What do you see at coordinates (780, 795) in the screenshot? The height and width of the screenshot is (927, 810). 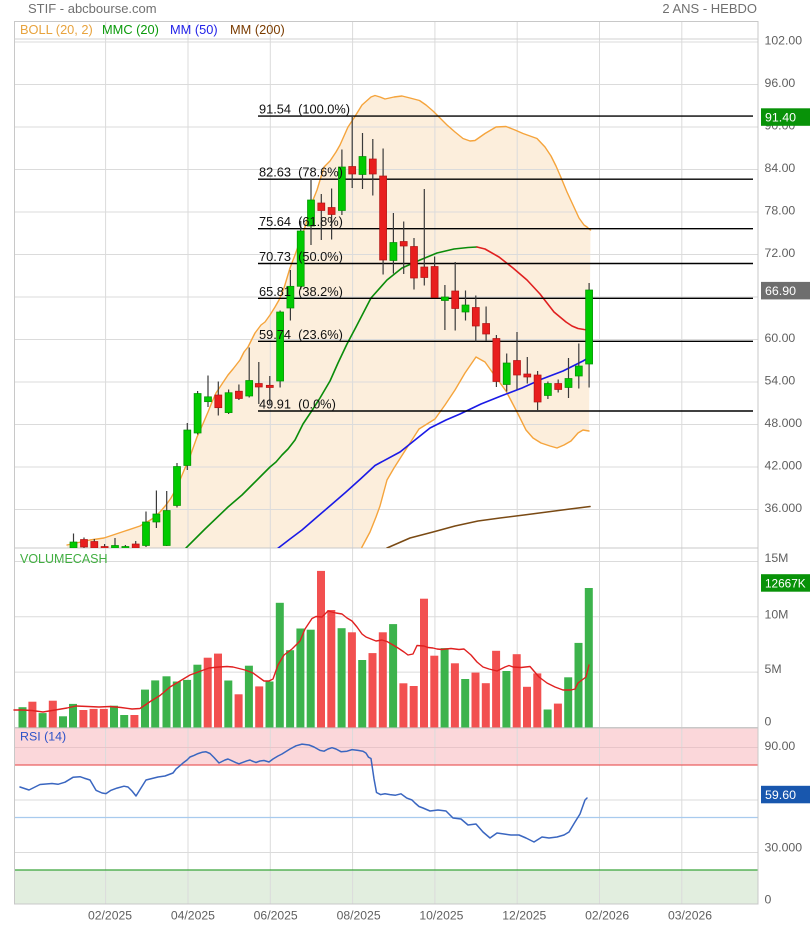 I see `svg-text: 59.60` at bounding box center [780, 795].